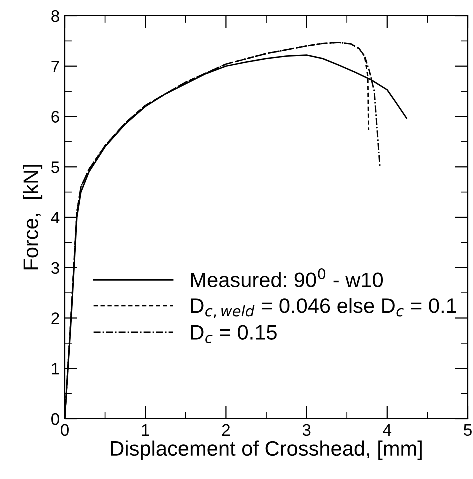  Describe the element at coordinates (56, 66) in the screenshot. I see `y-tick-label: 7` at that location.